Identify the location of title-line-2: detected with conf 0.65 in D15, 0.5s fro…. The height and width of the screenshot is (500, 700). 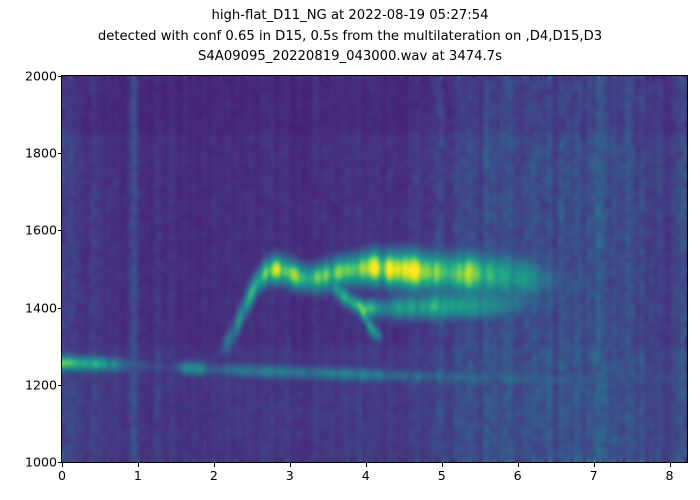
(350, 36).